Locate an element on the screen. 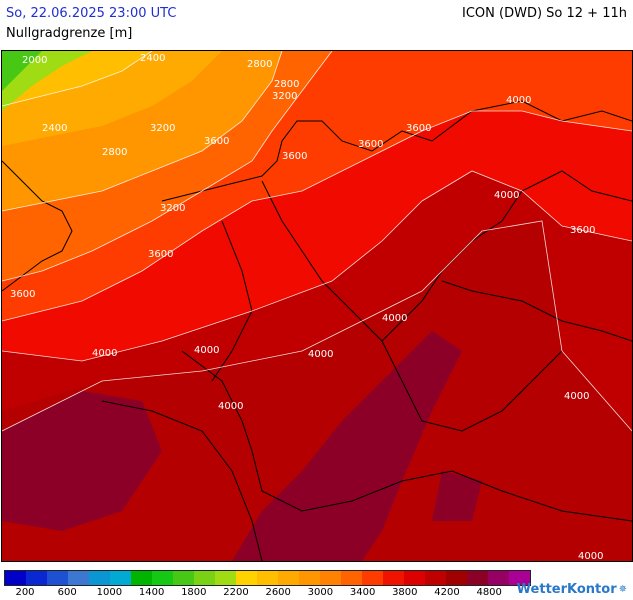 This screenshot has height=600, width=633. field-4600-west is located at coordinates (82, 461).